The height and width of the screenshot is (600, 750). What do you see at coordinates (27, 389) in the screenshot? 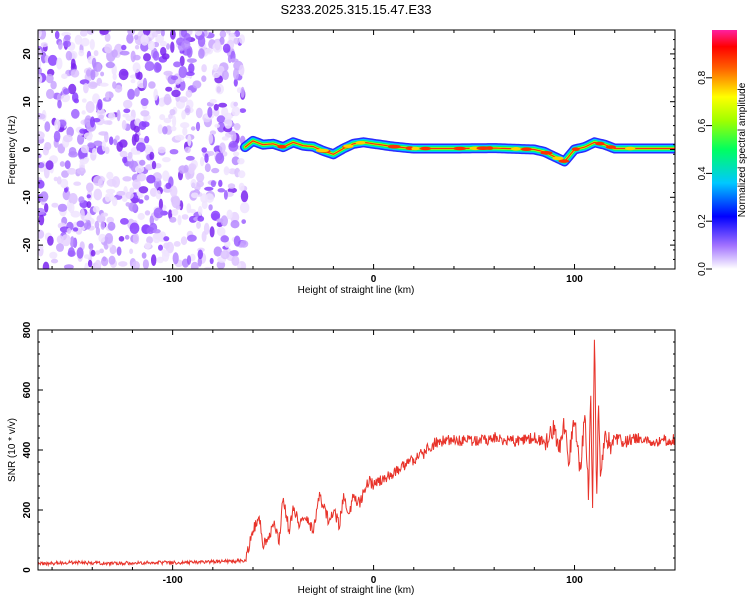
I see `snr-y-tick-label: 600` at bounding box center [27, 389].